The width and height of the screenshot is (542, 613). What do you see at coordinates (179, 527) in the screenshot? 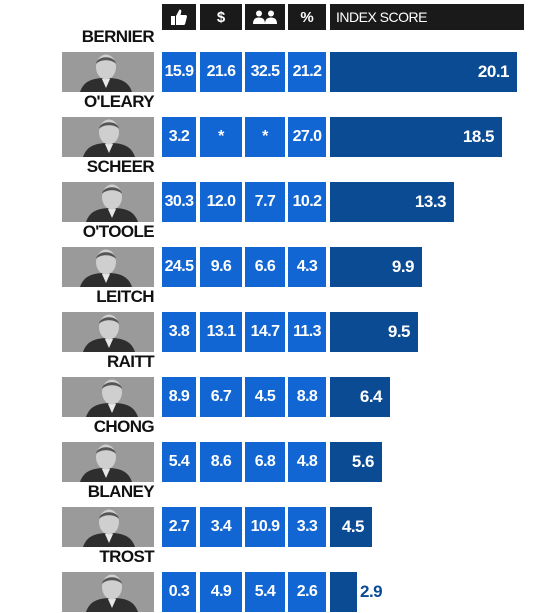
I see `metric-cell-thumbs-up: 2.7` at bounding box center [179, 527].